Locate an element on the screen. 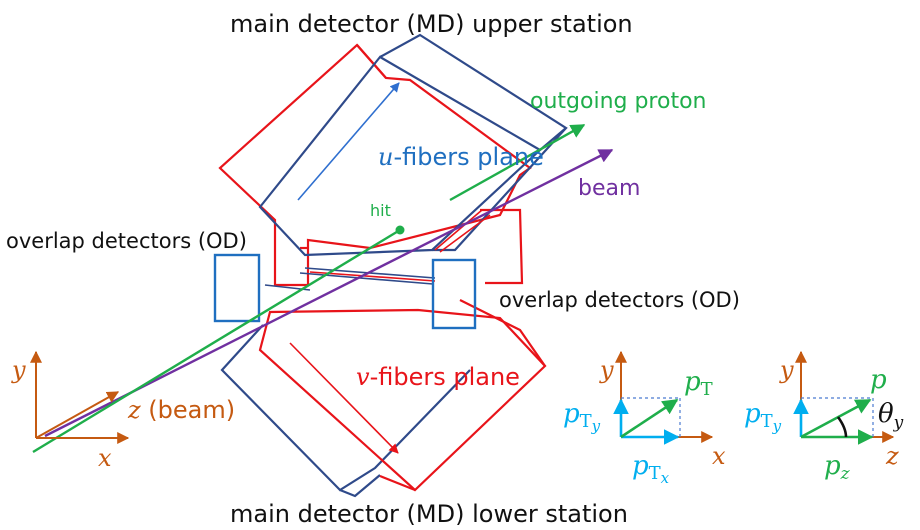 The width and height of the screenshot is (920, 530). v-fibers-plane-label: v-fibers plane is located at coordinates (438, 377).